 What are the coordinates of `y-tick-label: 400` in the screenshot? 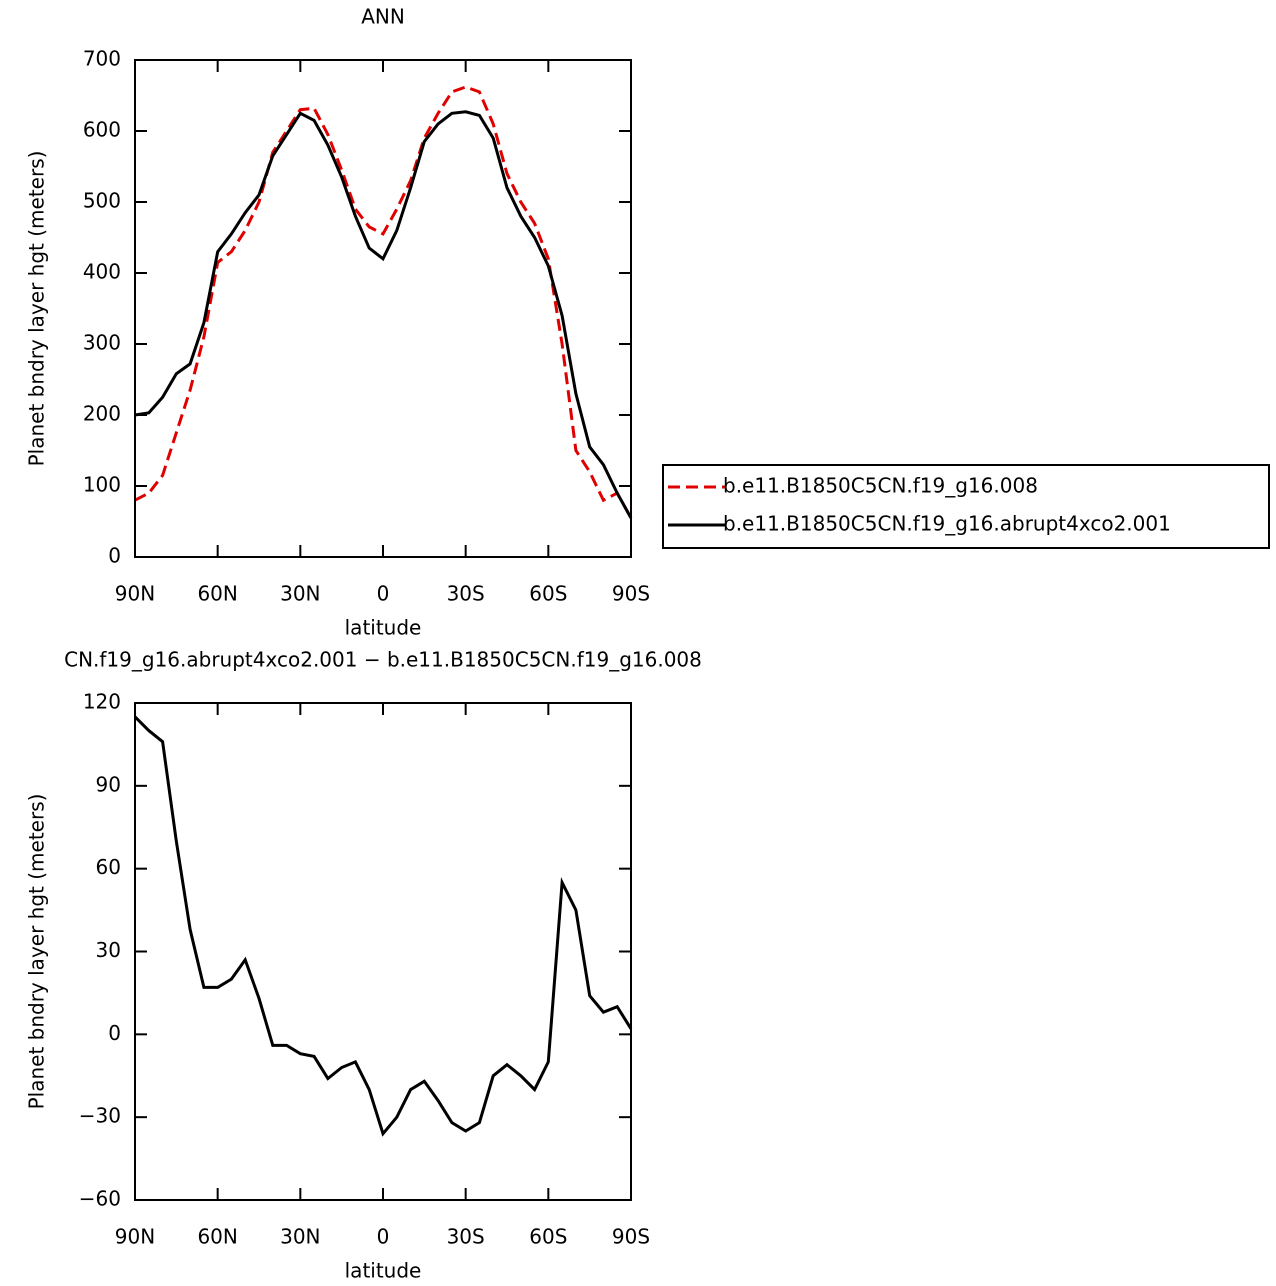 It's located at (102, 272).